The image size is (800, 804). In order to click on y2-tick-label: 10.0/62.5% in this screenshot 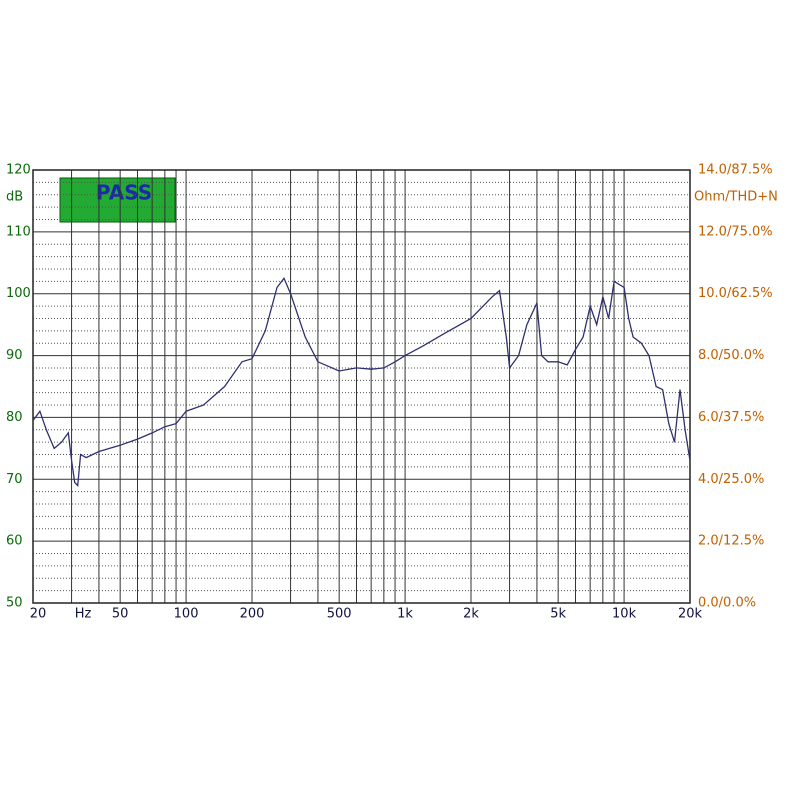, I will do `click(735, 293)`.